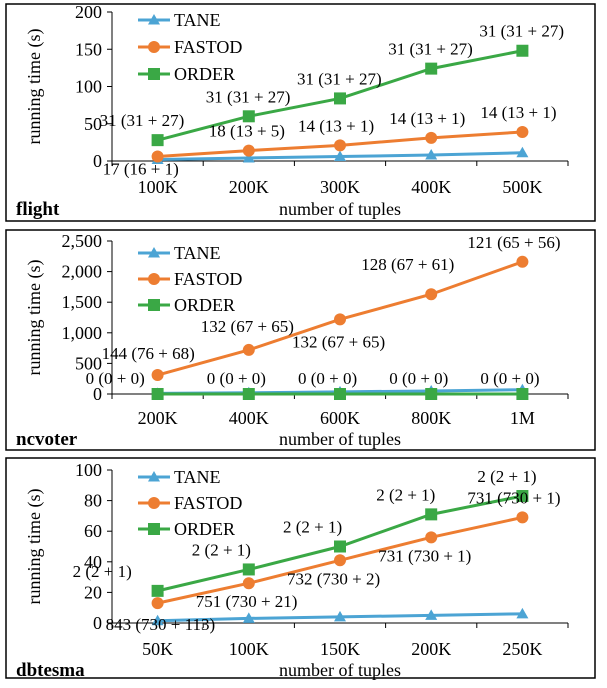  I want to click on data-label-fastod: 17 (16 + 1), so click(141, 169).